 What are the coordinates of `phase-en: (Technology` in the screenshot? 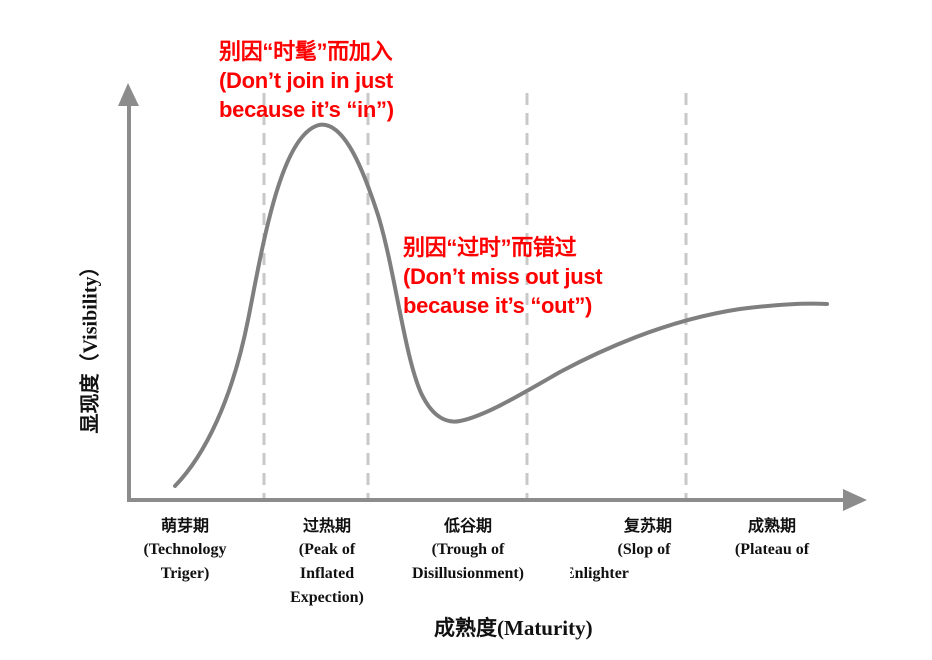 It's located at (185, 549).